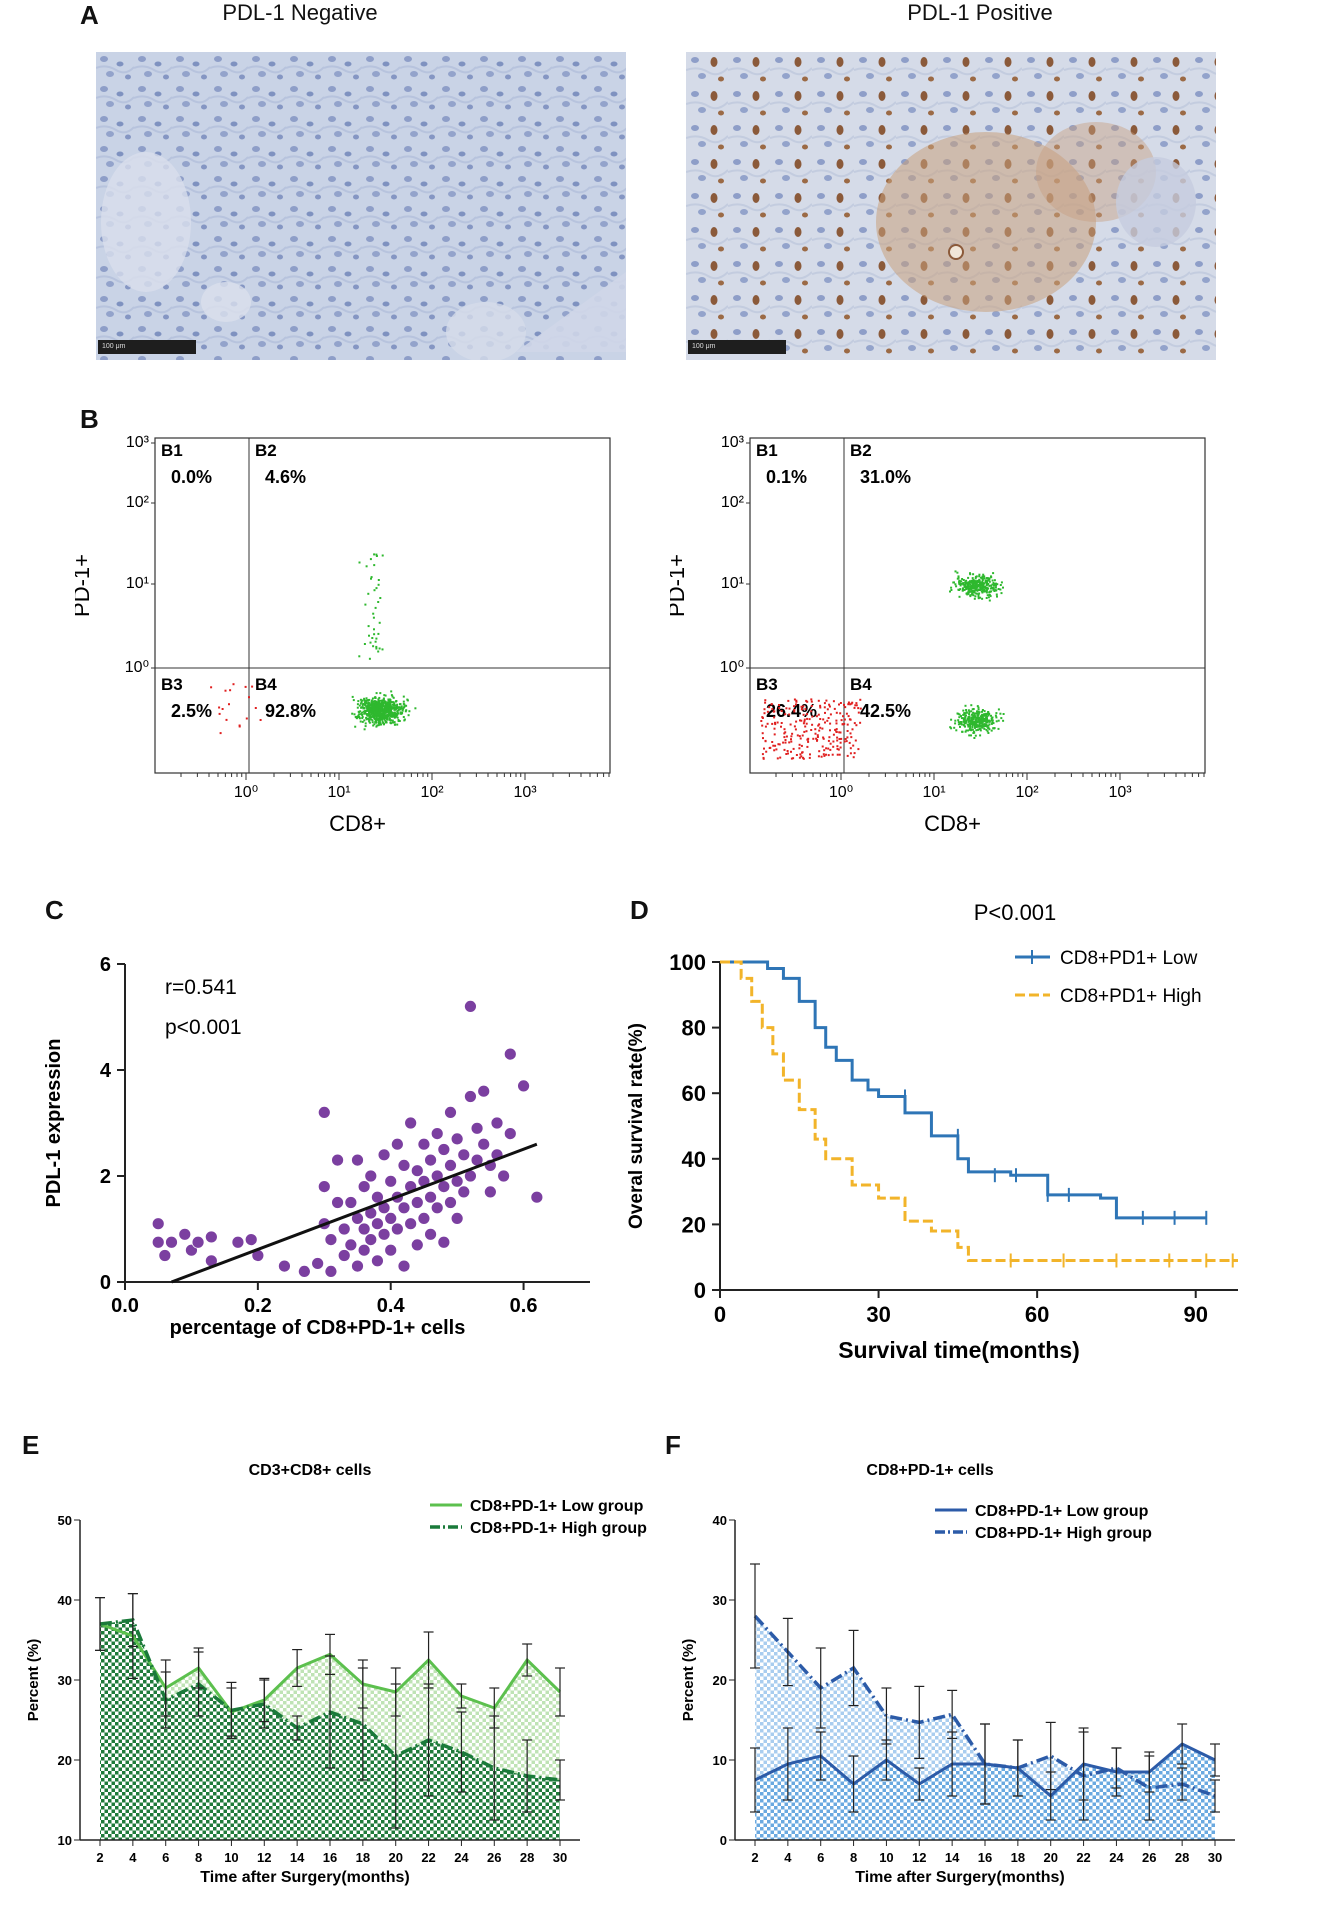  Describe the element at coordinates (979, 1111) in the screenshot. I see `survival-curve` at that location.